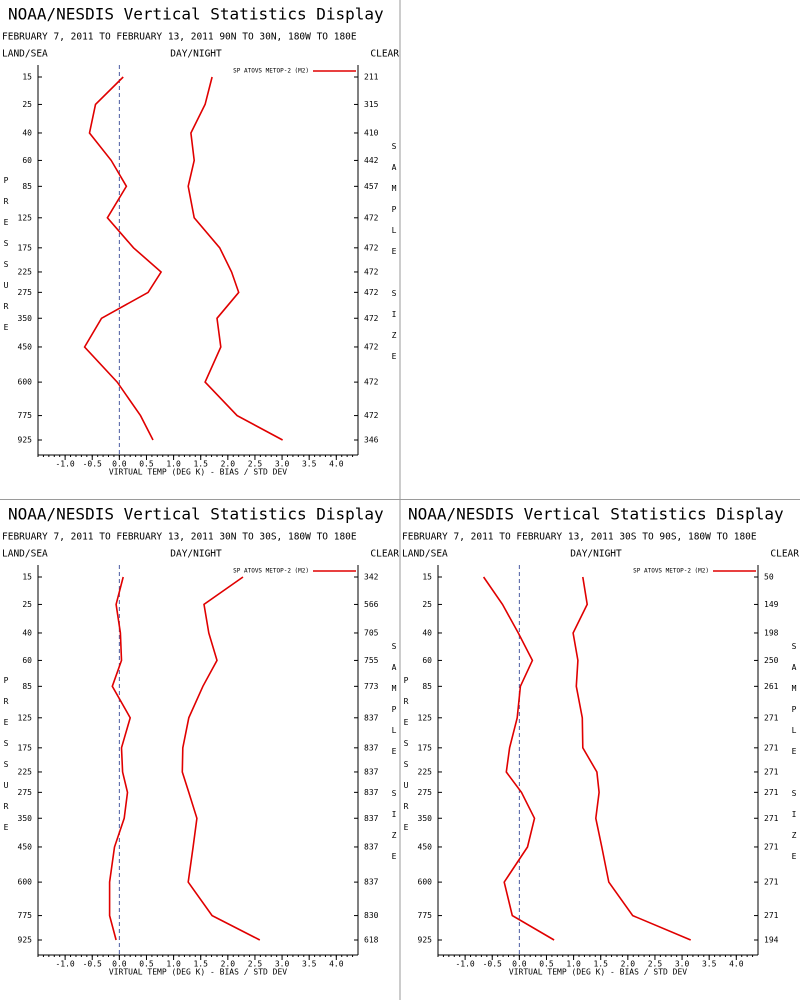  I want to click on sample-size: 194, so click(771, 940).